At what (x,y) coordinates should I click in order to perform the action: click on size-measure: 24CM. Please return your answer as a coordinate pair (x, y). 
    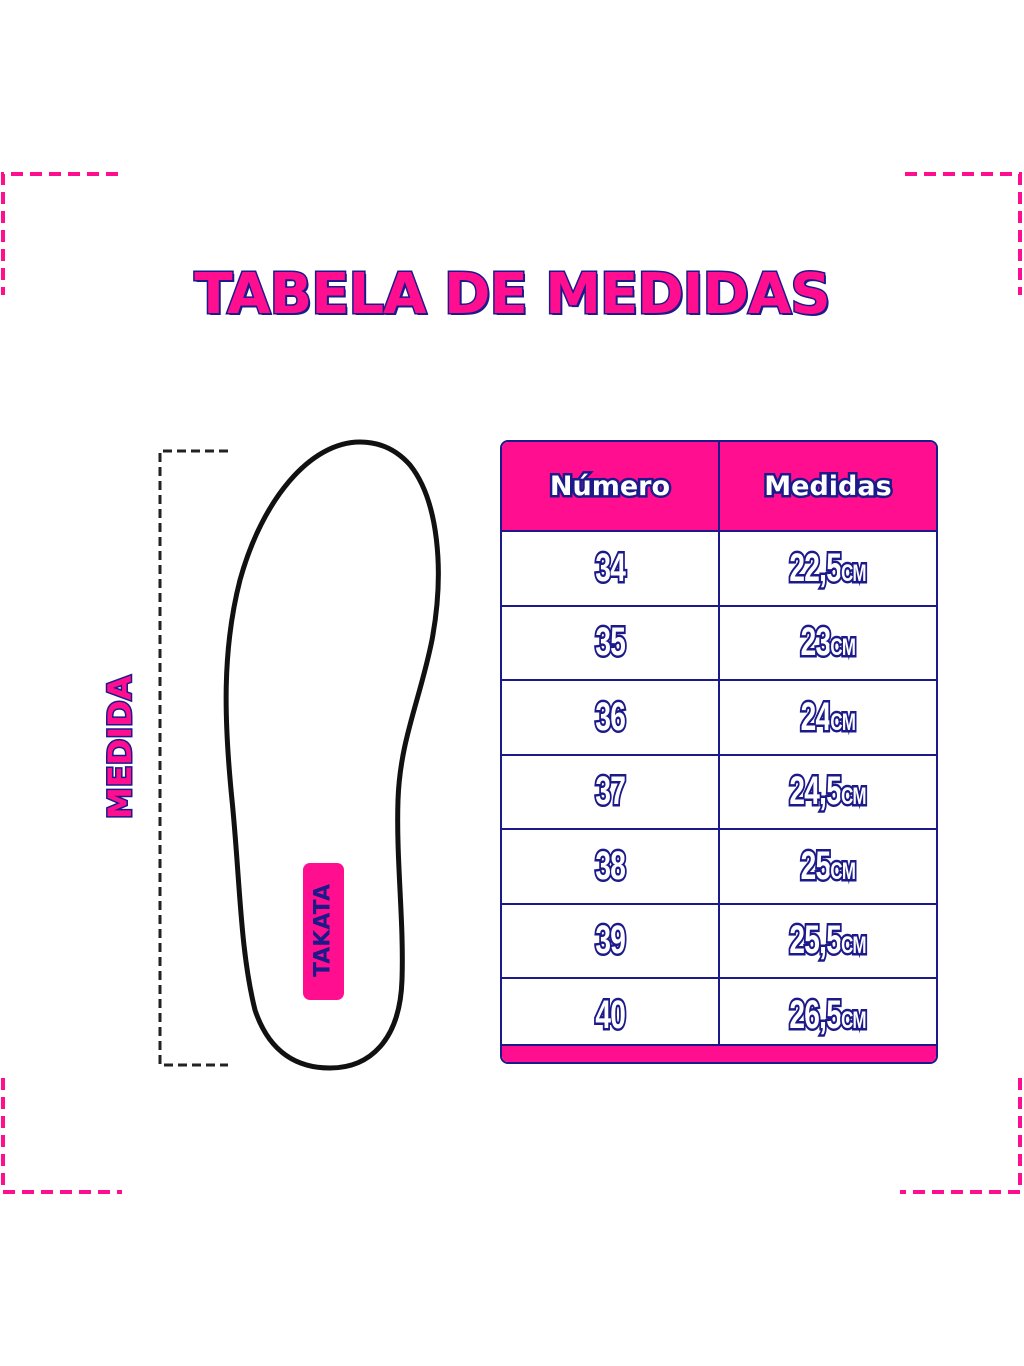
    Looking at the image, I should click on (828, 716).